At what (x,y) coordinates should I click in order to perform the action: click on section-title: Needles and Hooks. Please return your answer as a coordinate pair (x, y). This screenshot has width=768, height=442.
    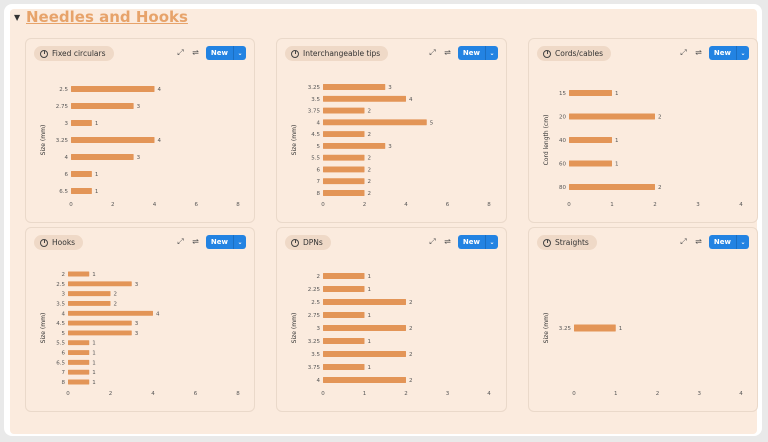
    Looking at the image, I should click on (107, 17).